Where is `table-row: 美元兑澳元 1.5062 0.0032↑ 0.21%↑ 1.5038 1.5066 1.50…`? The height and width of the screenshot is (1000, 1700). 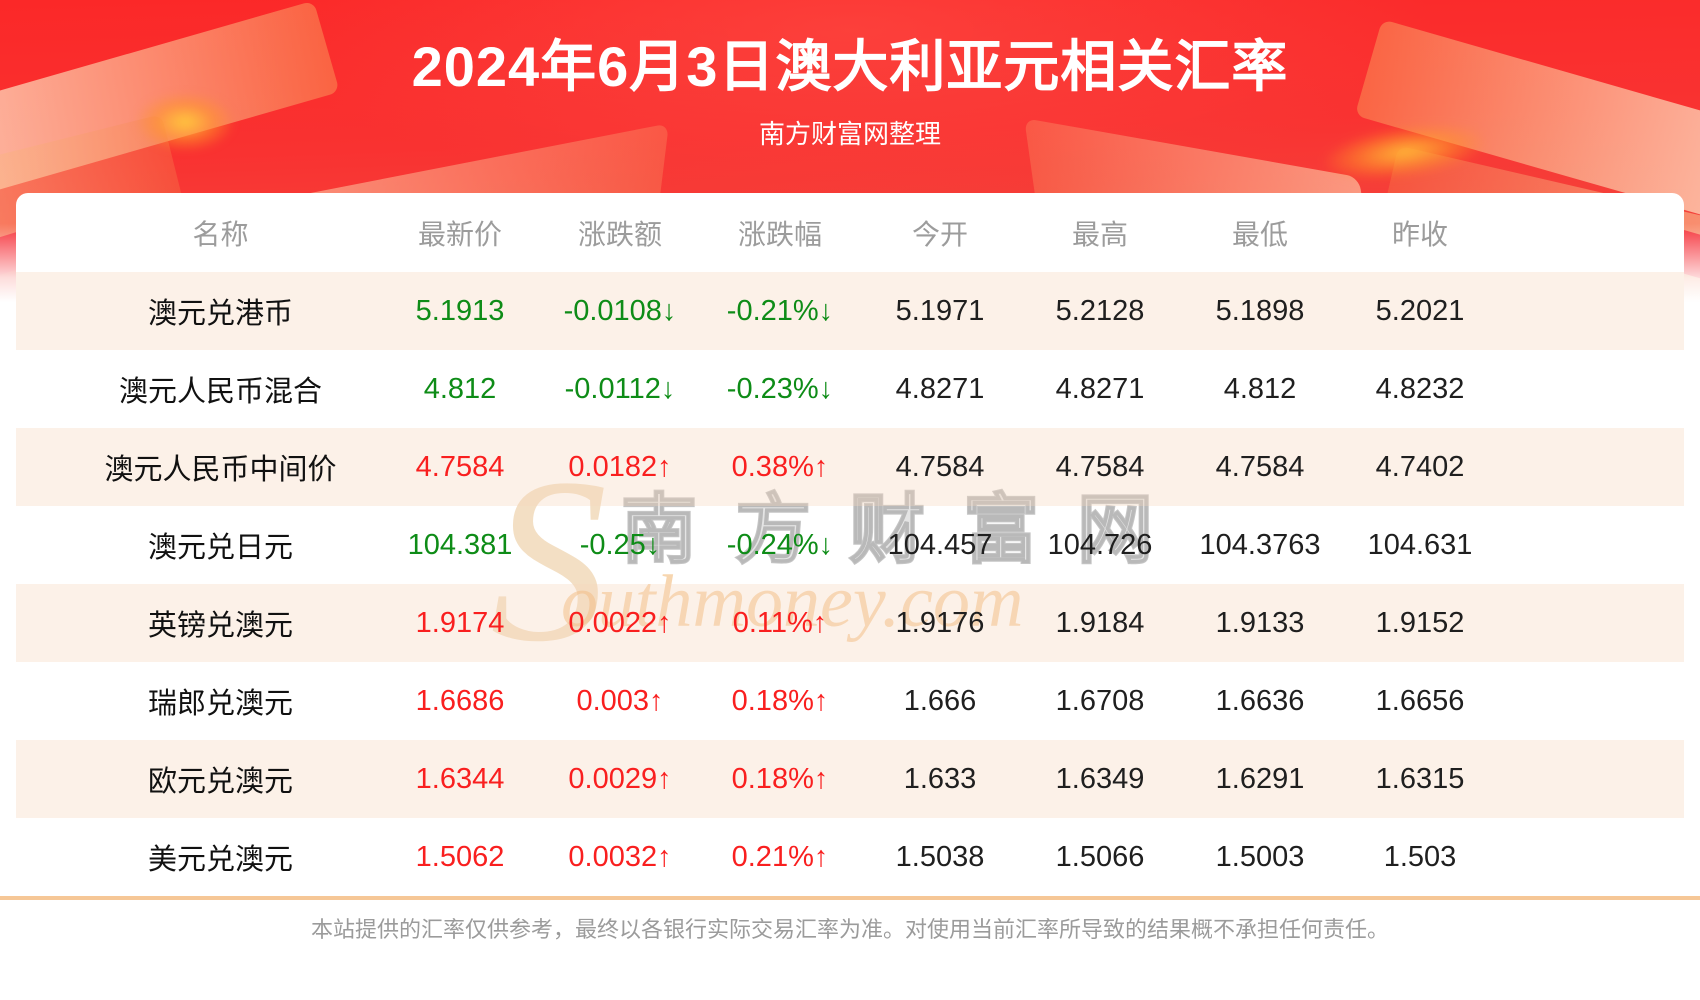
table-row: 美元兑澳元 1.5062 0.0032↑ 0.21%↑ 1.5038 1.5066 1.50… is located at coordinates (850, 857).